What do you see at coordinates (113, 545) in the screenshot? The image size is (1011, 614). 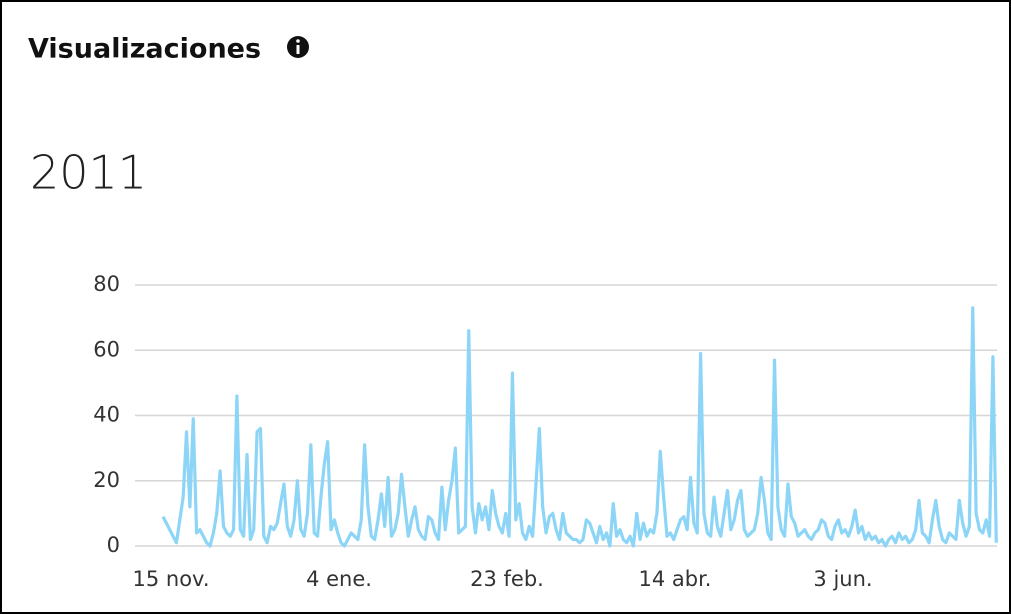 I see `y-tick-label: 0` at bounding box center [113, 545].